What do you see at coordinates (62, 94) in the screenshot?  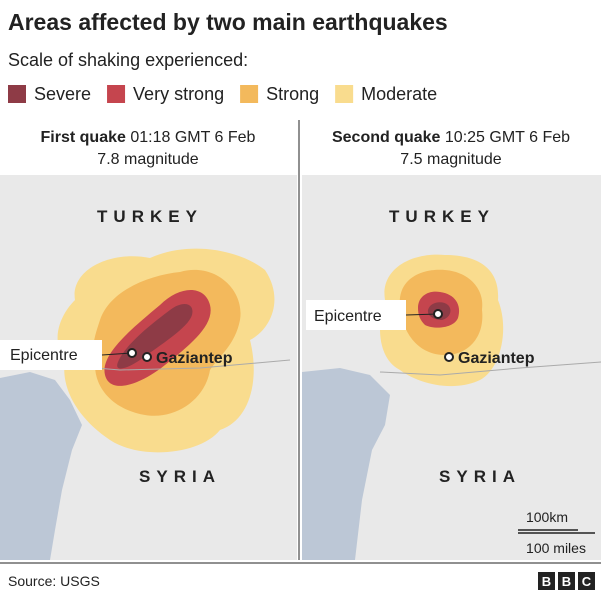 I see `legend-label: Severe` at bounding box center [62, 94].